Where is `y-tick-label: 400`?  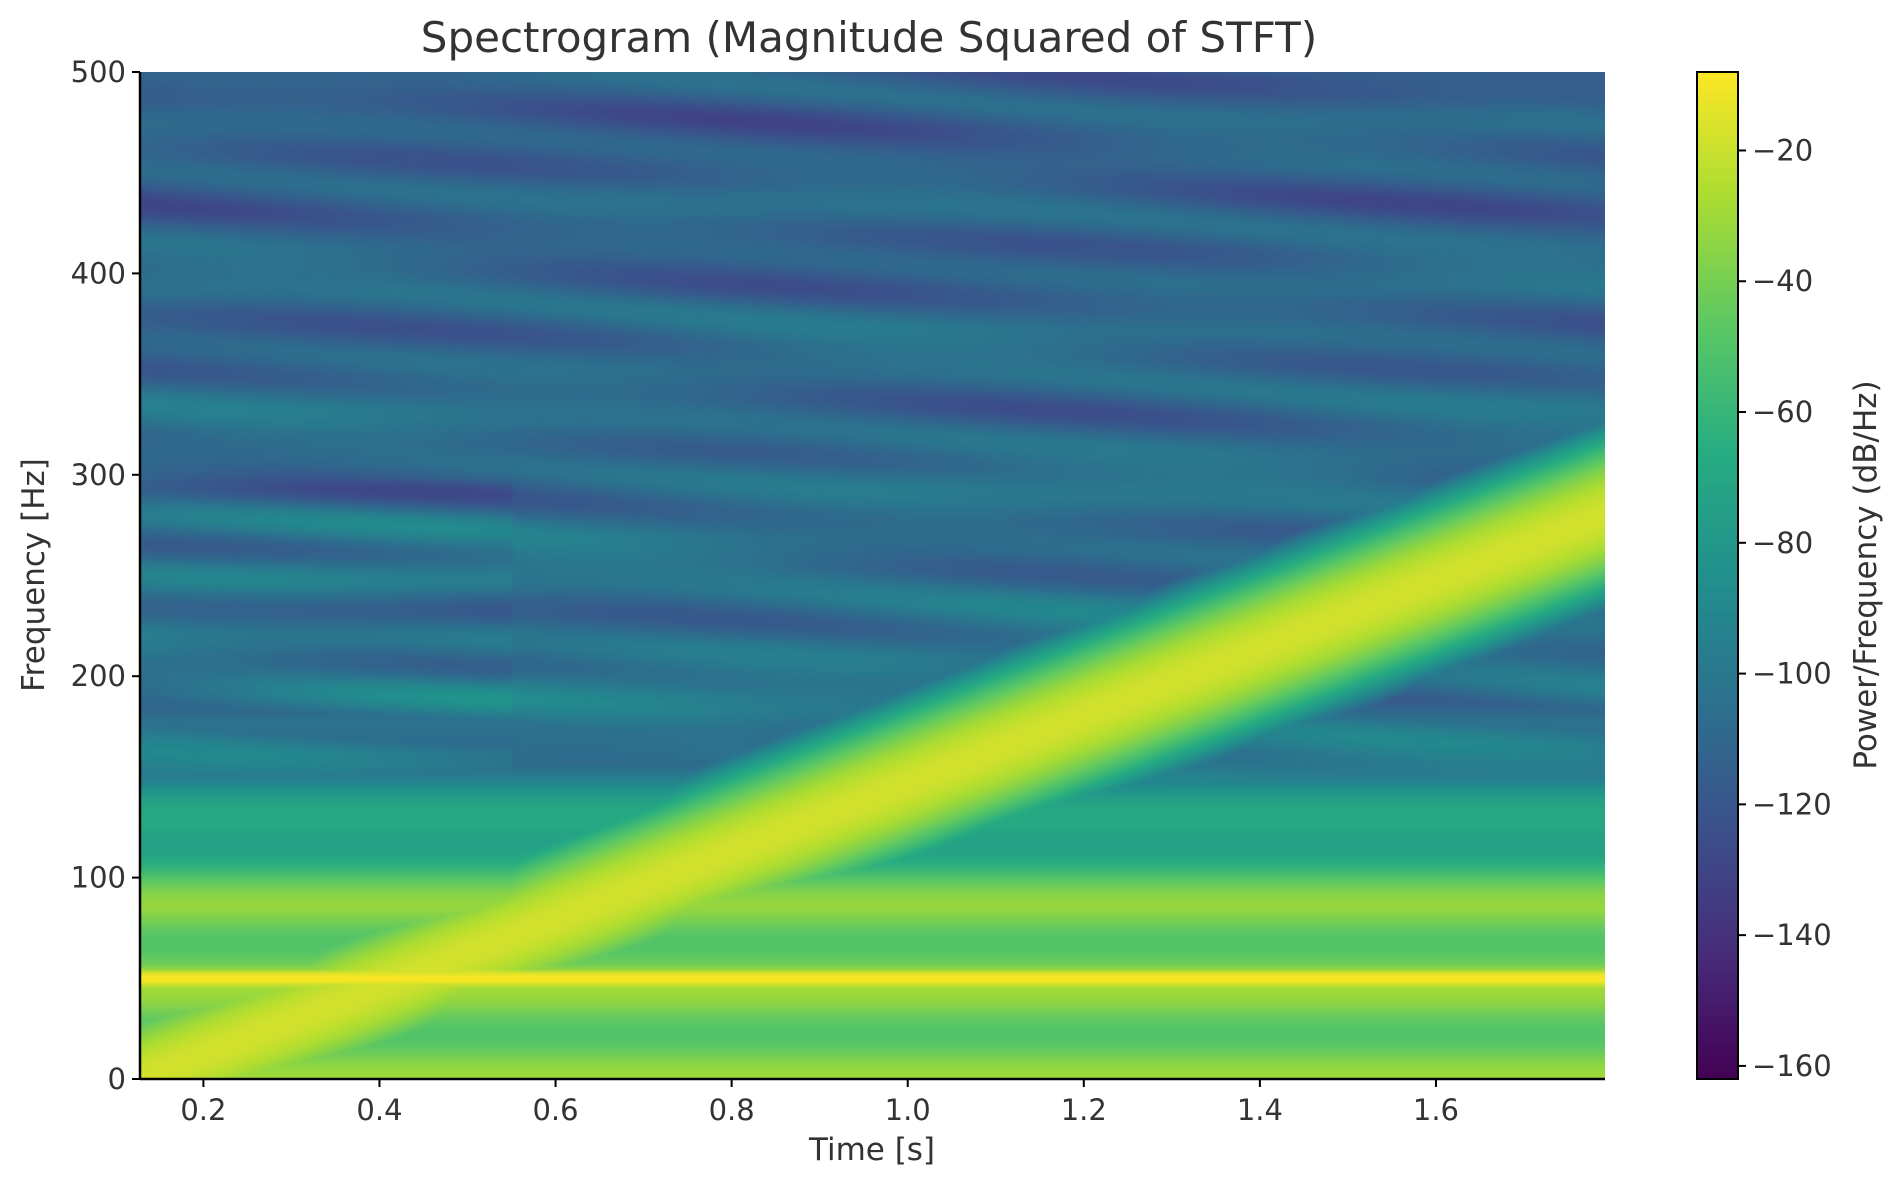 y-tick-label: 400 is located at coordinates (98, 273).